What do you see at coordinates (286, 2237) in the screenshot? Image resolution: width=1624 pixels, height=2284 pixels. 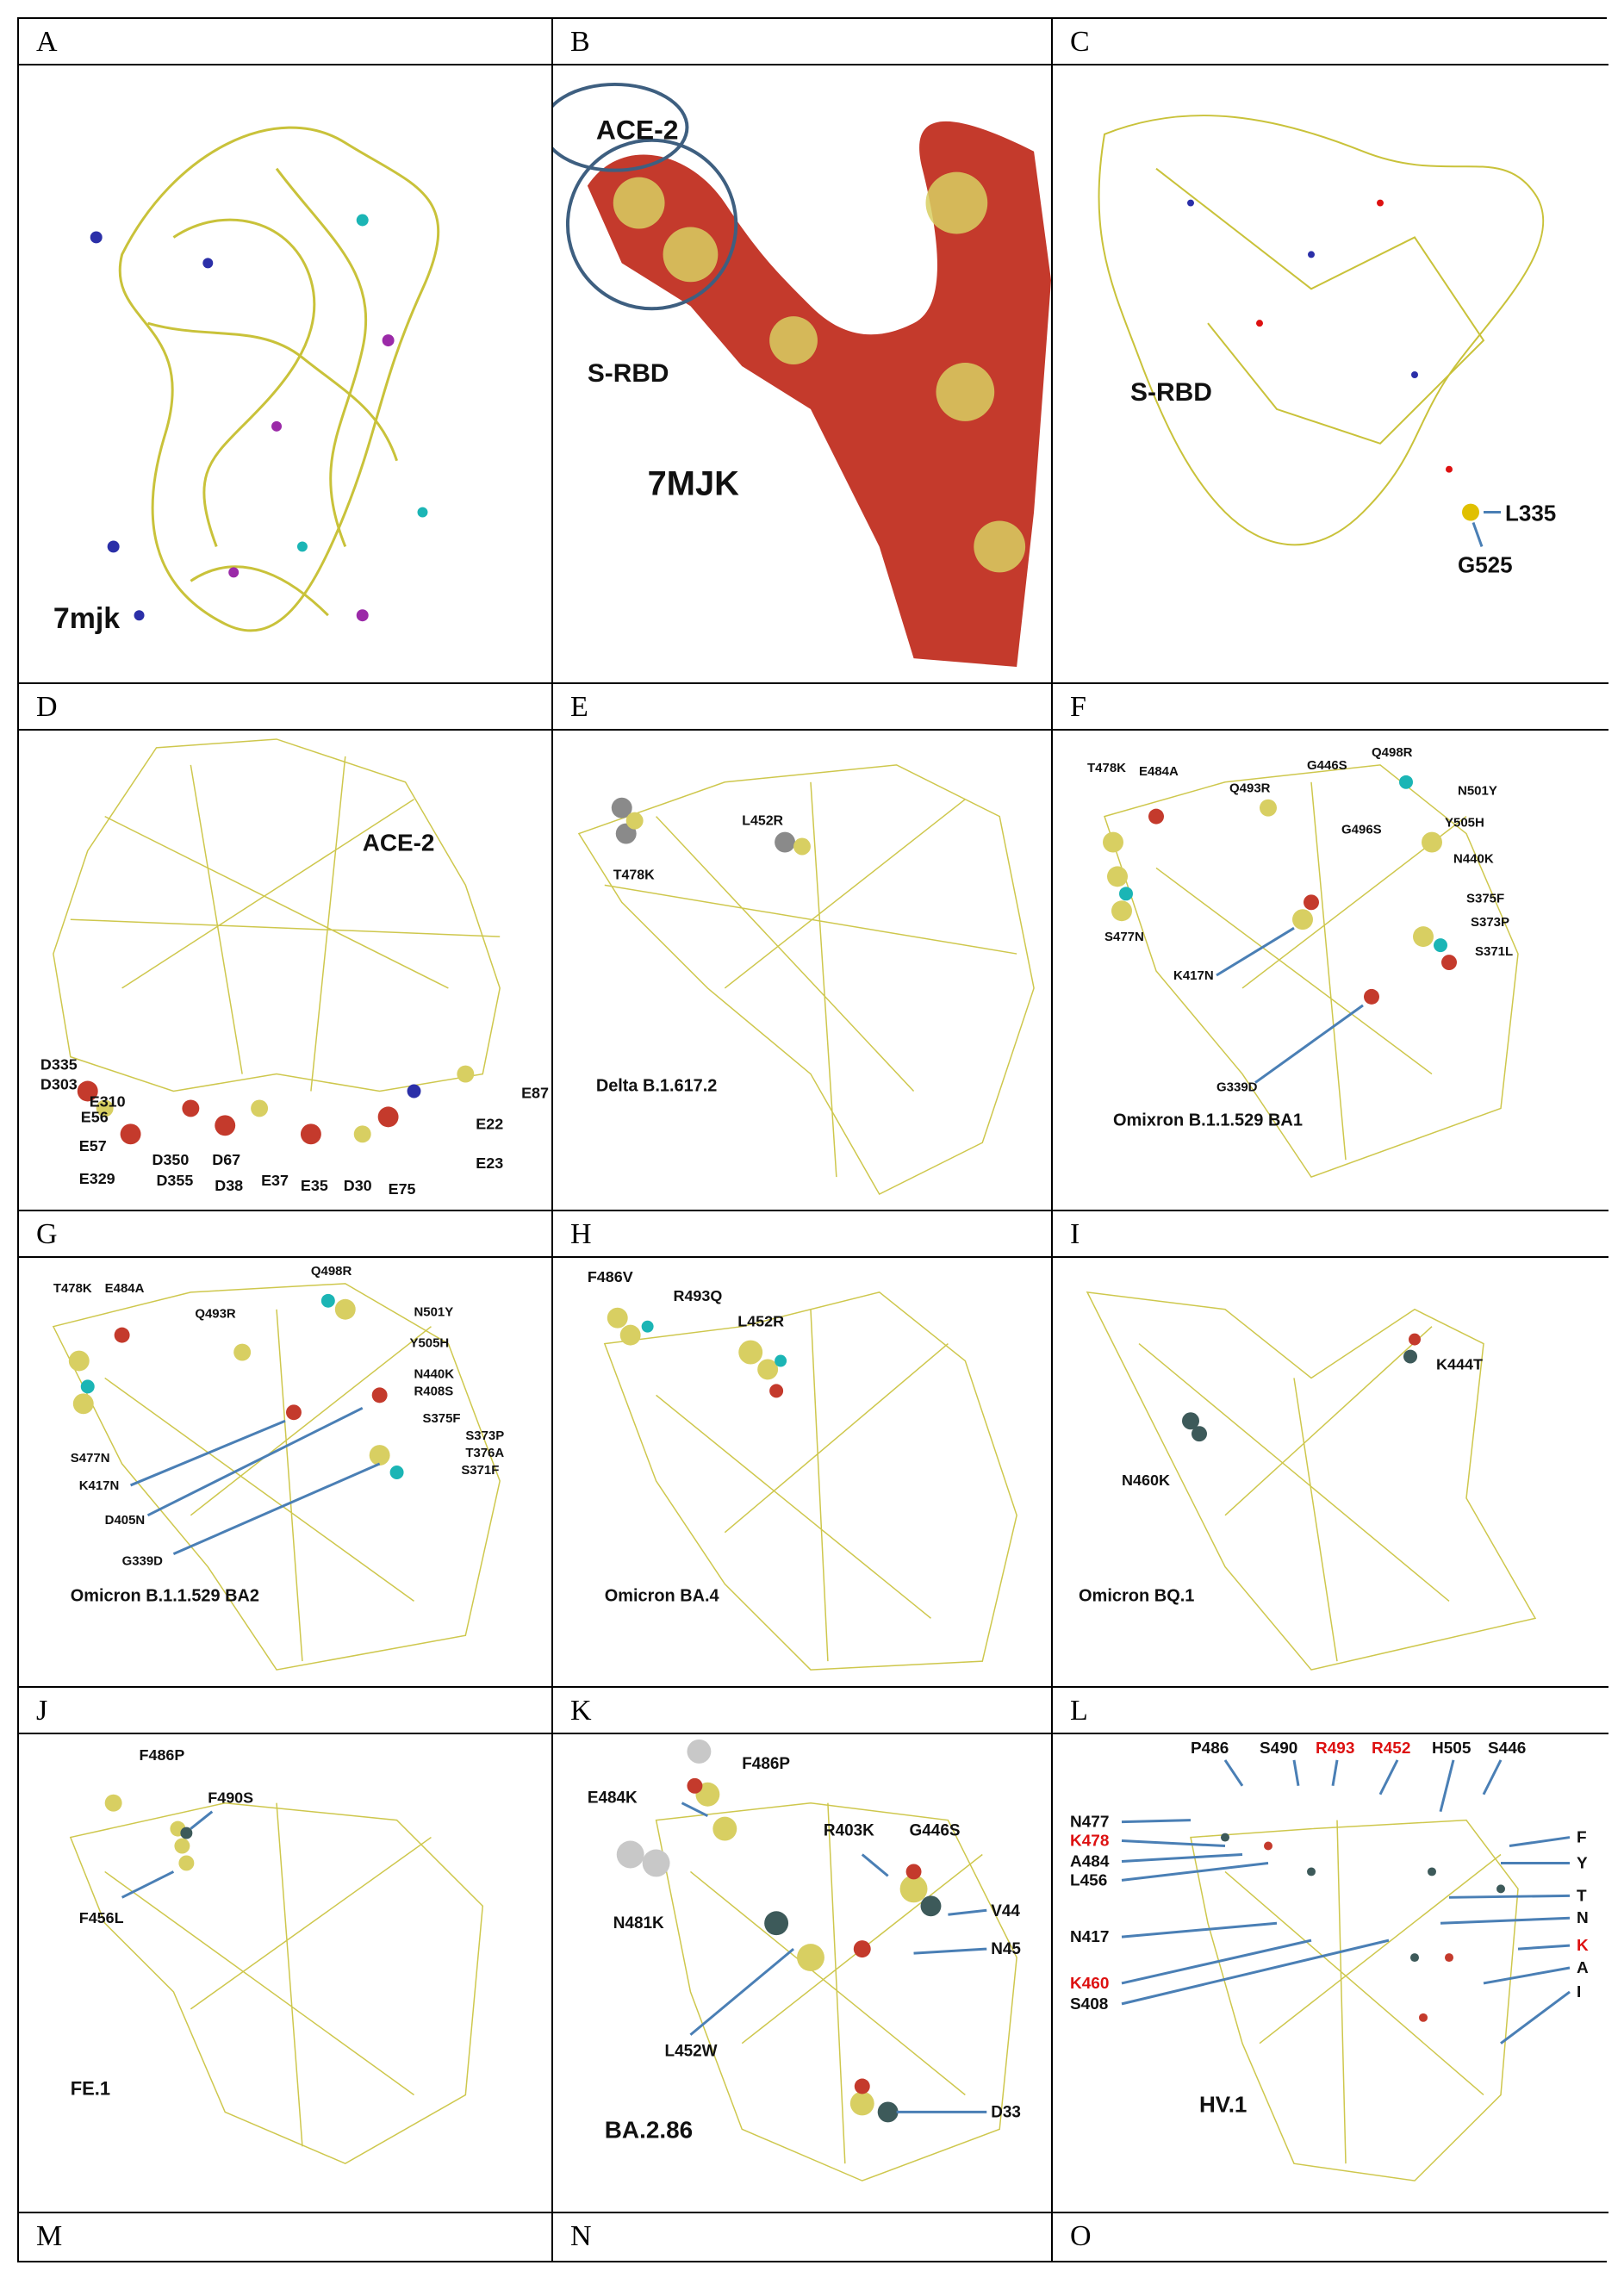 I see `panel-m: M` at bounding box center [286, 2237].